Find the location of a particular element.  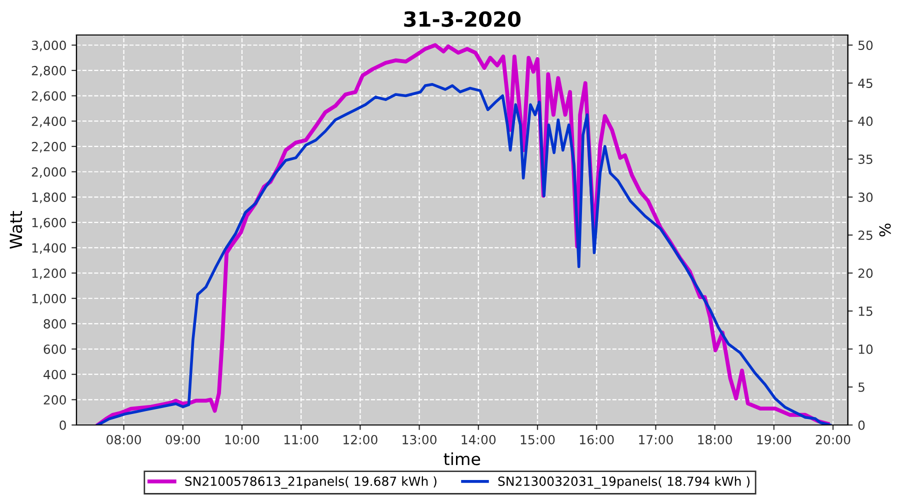

y-tick-label: 2,000 is located at coordinates (49, 172).